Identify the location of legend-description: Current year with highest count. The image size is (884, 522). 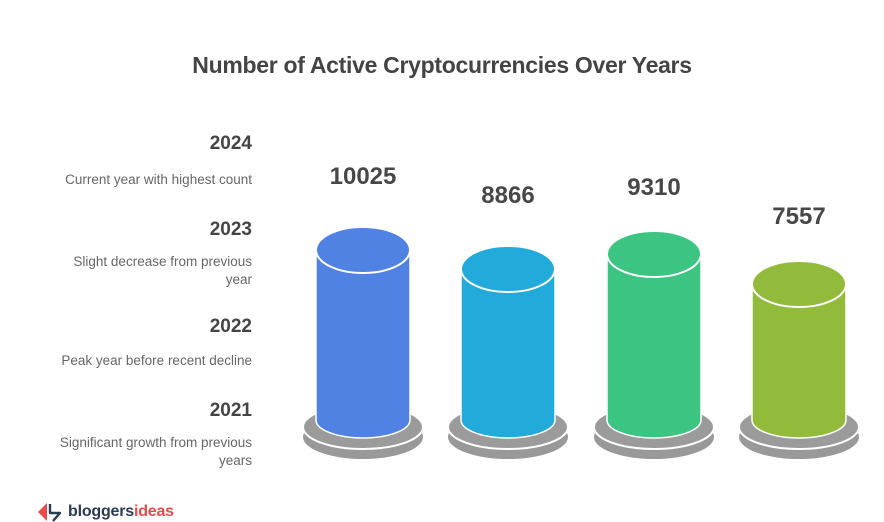
(136, 180).